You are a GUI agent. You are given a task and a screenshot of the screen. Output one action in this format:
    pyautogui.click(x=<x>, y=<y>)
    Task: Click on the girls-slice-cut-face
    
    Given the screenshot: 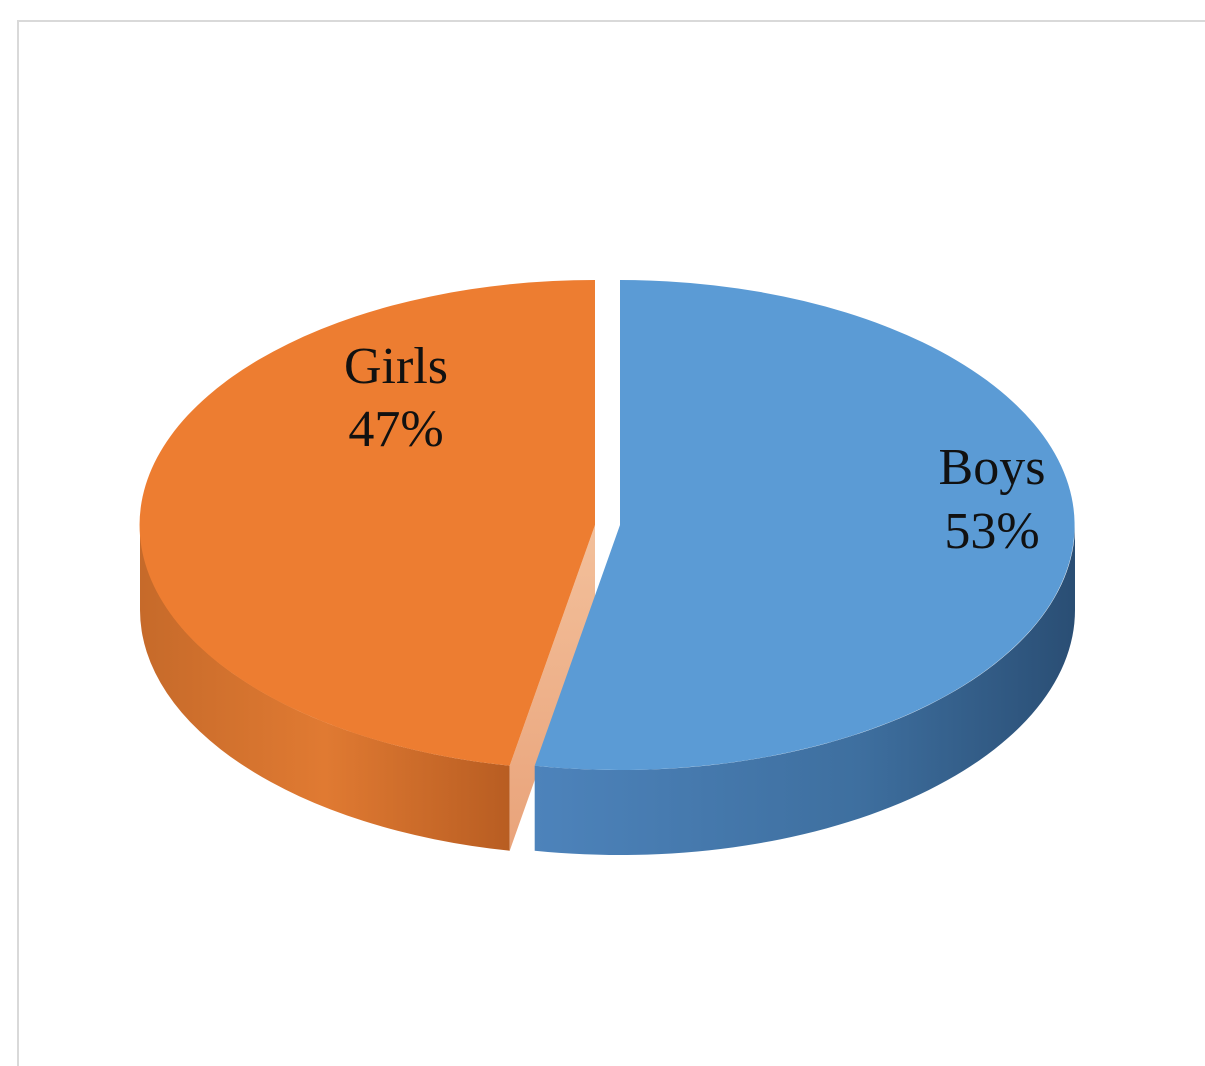 What is the action you would take?
    pyautogui.click(x=552, y=688)
    